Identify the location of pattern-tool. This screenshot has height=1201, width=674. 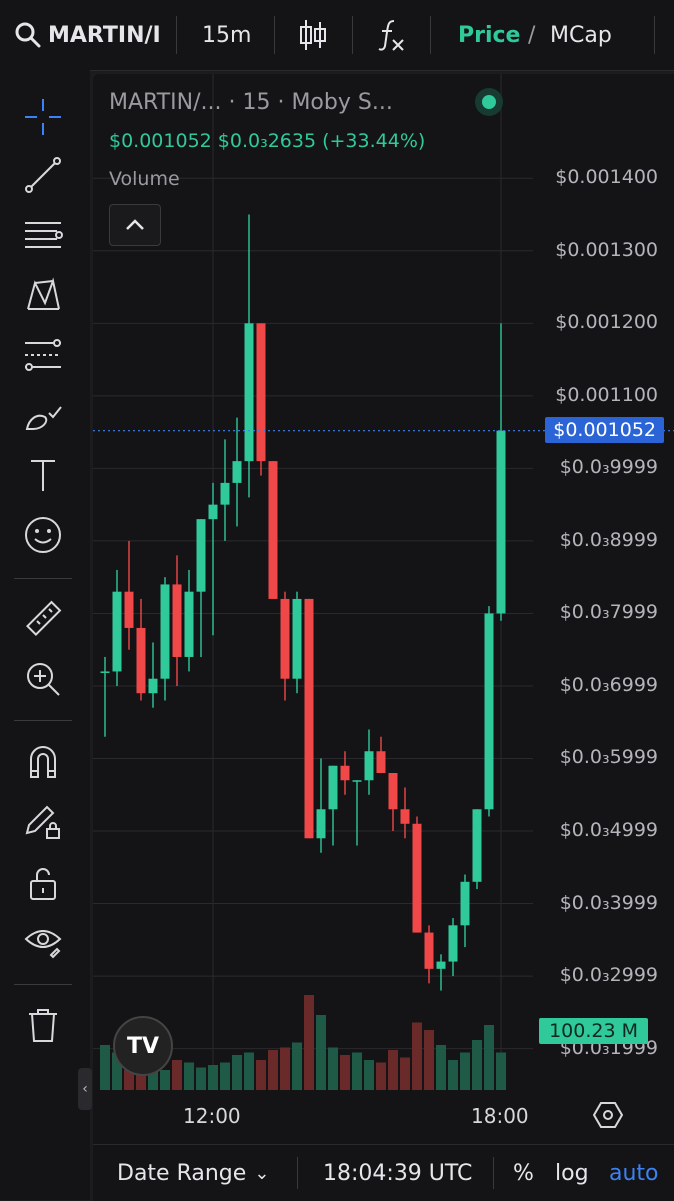
(43, 295).